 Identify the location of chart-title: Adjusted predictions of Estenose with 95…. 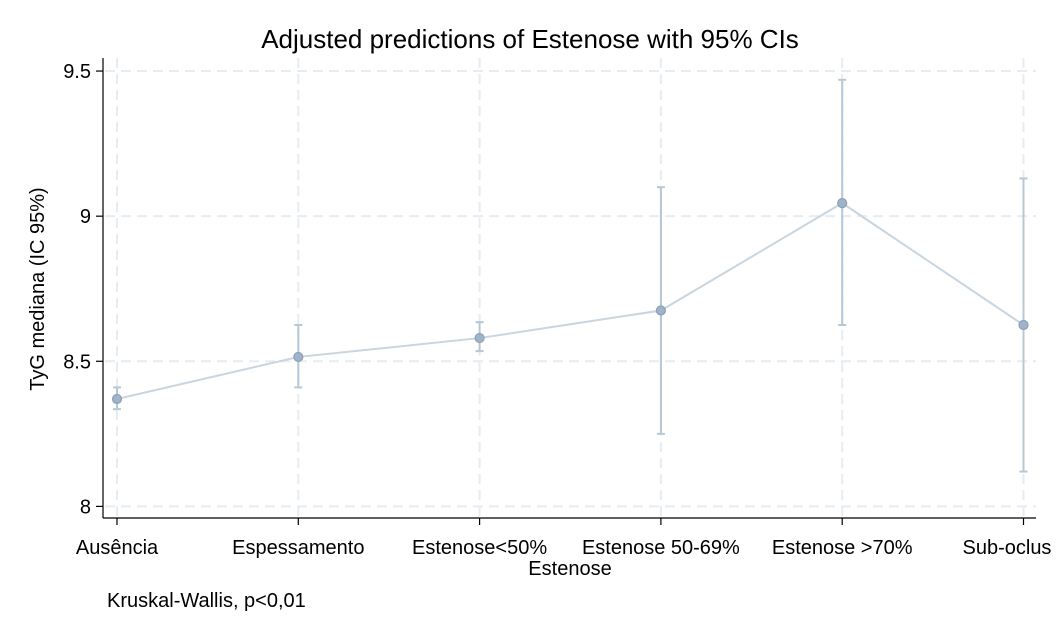
(530, 39).